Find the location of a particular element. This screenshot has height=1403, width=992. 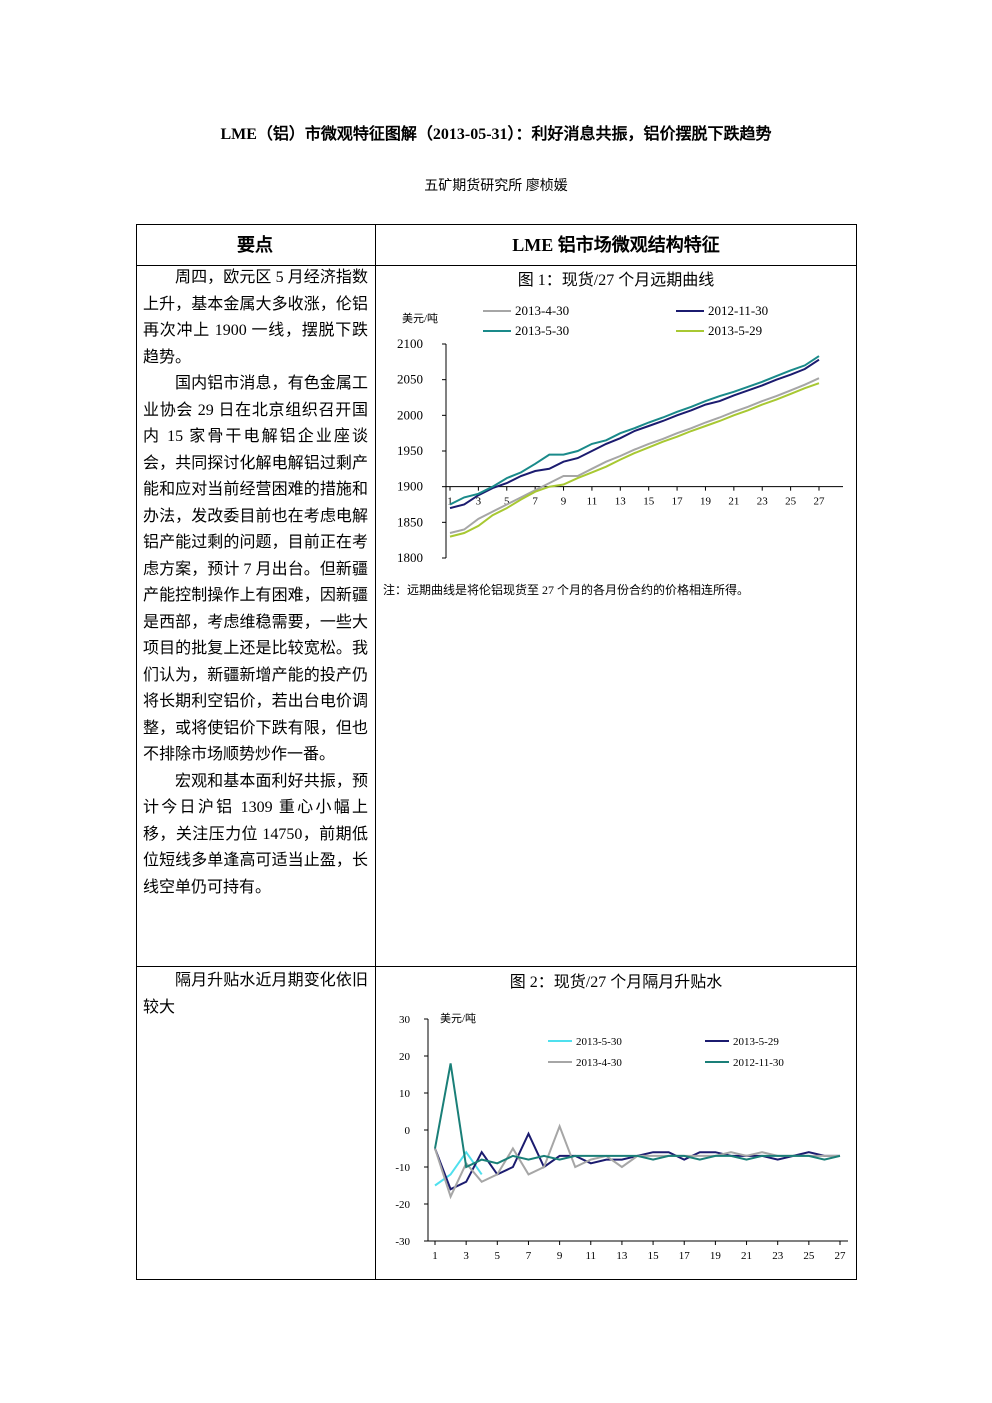

paragraph: 隔月升贴水近月期变化依旧较大 is located at coordinates (255, 994).